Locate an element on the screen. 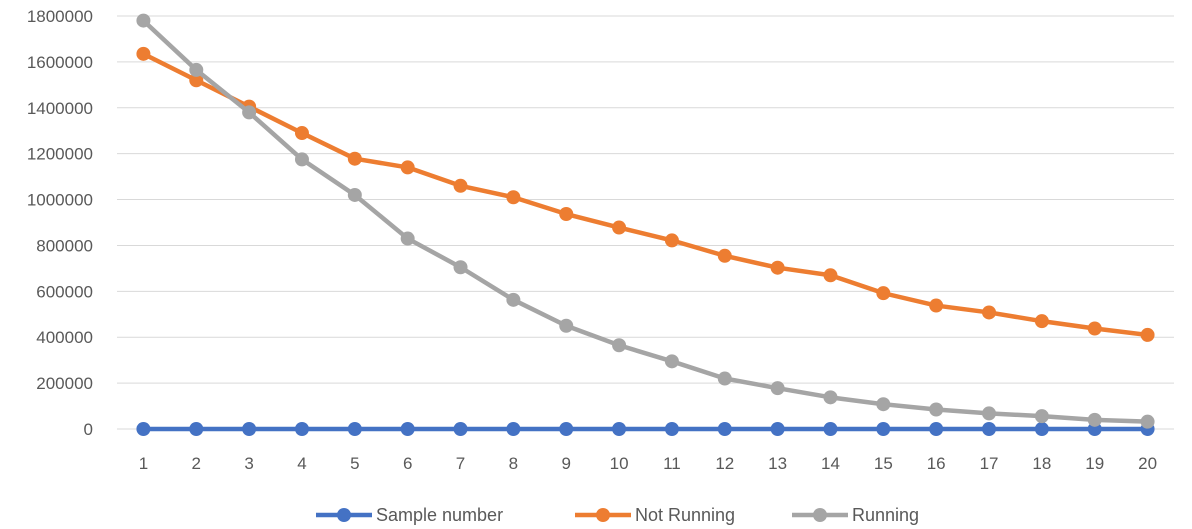 Image resolution: width=1192 pixels, height=529 pixels. x-tick-label: 12 is located at coordinates (724, 463).